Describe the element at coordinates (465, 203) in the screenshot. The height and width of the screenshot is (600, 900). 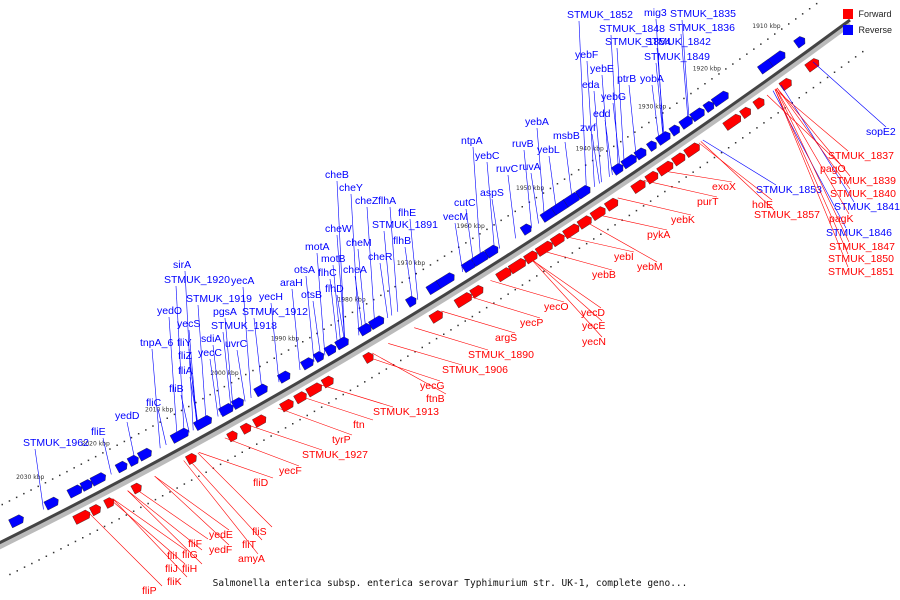
I see `reverse-gene-label: cutC` at that location.